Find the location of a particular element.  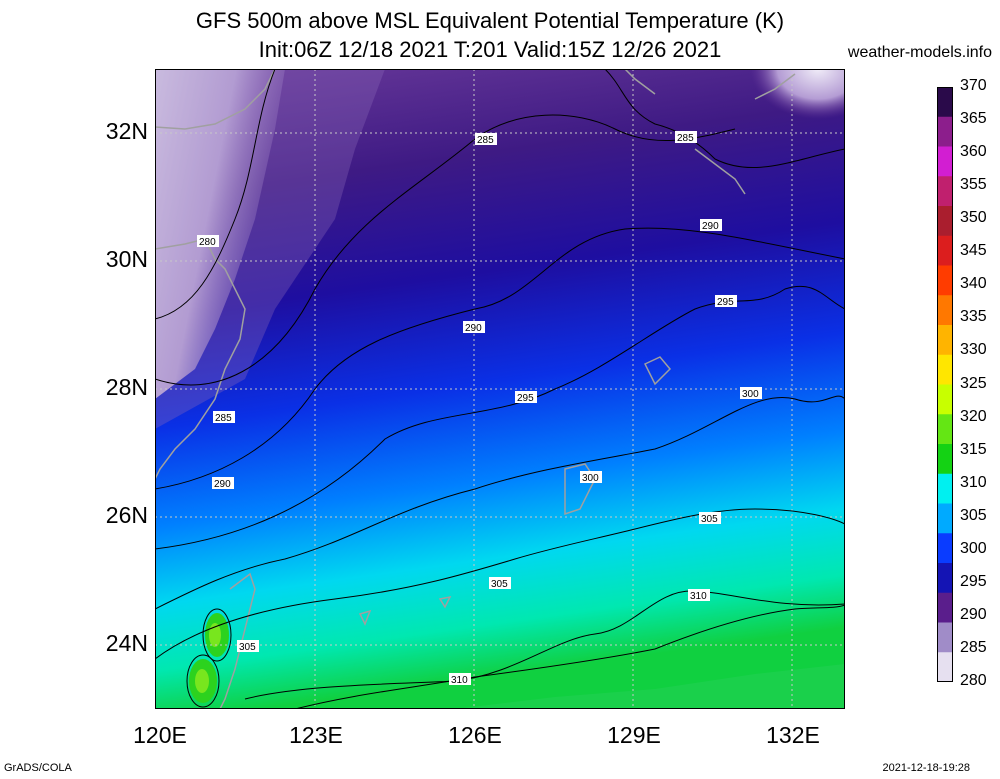

colorbar-label: 280 is located at coordinates (973, 680).